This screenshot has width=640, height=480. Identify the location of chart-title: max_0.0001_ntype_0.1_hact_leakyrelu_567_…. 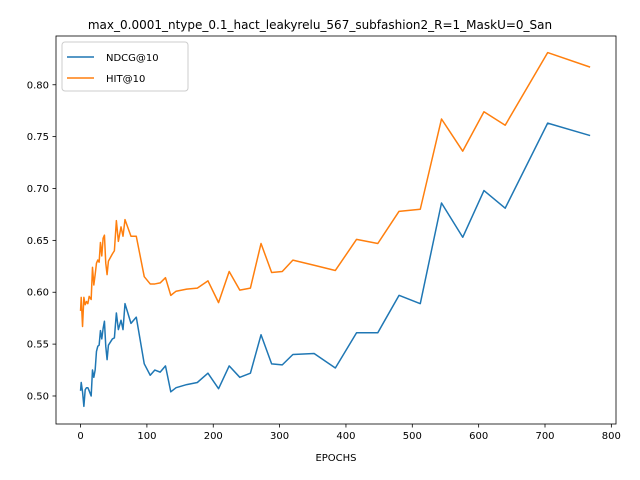
(320, 25).